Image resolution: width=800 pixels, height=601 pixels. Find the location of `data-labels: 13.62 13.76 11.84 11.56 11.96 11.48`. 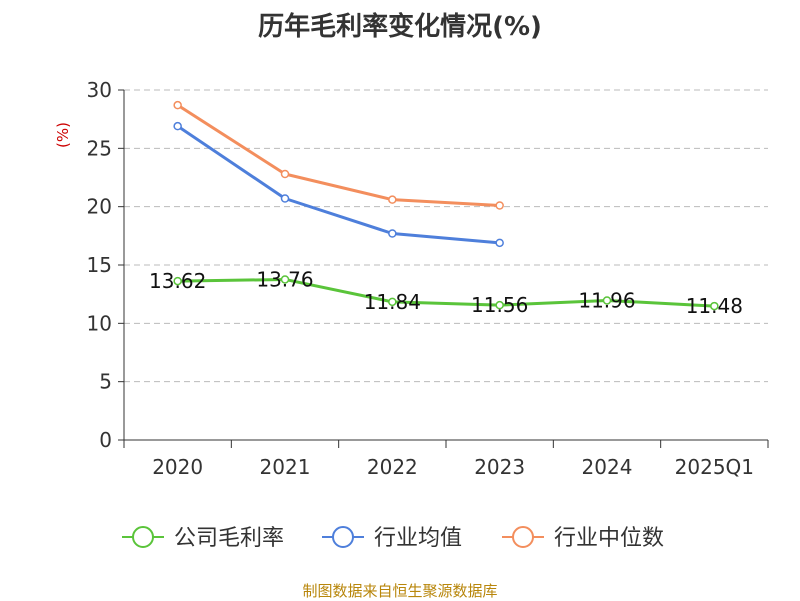

data-labels: 13.62 13.76 11.84 11.56 11.96 11.48 is located at coordinates (446, 292).